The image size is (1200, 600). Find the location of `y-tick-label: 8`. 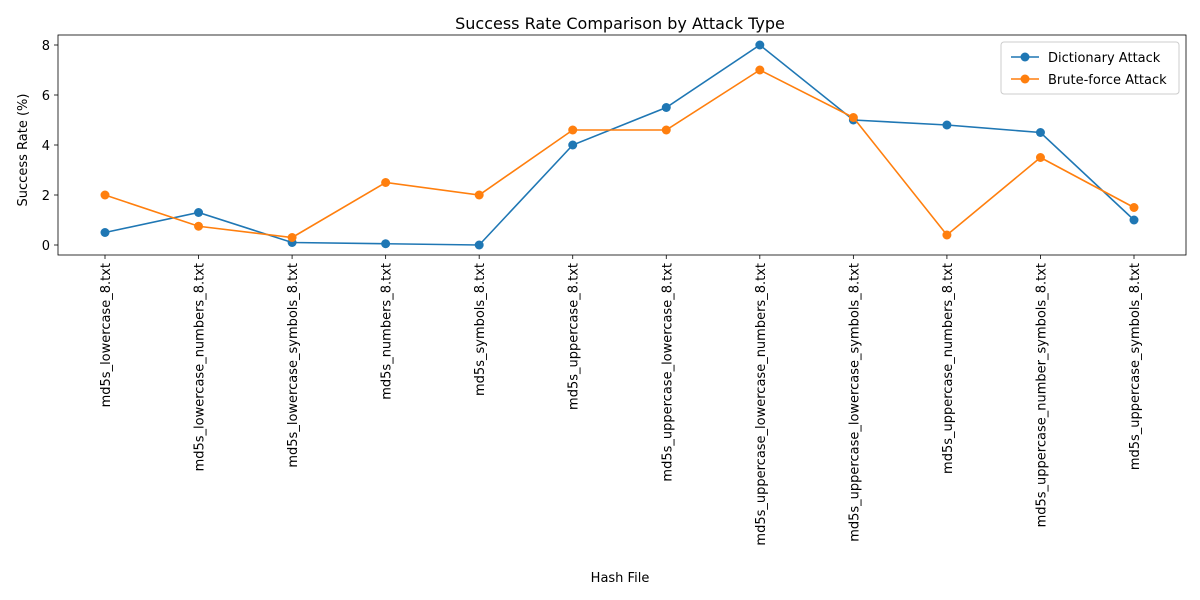

y-tick-label: 8 is located at coordinates (46, 46).